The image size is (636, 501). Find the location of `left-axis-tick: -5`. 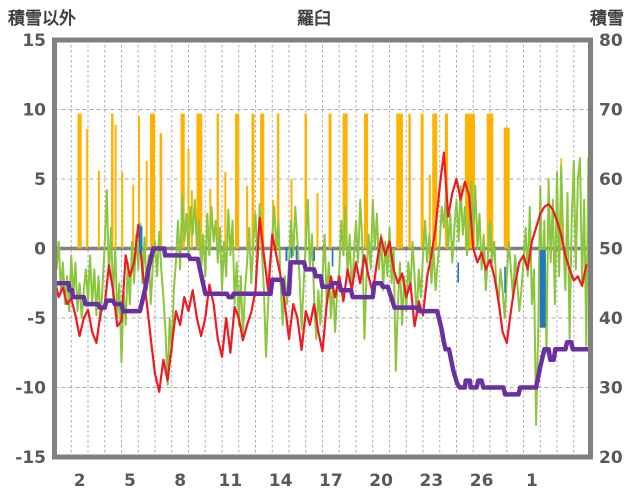

left-axis-tick: -5 is located at coordinates (36, 319).